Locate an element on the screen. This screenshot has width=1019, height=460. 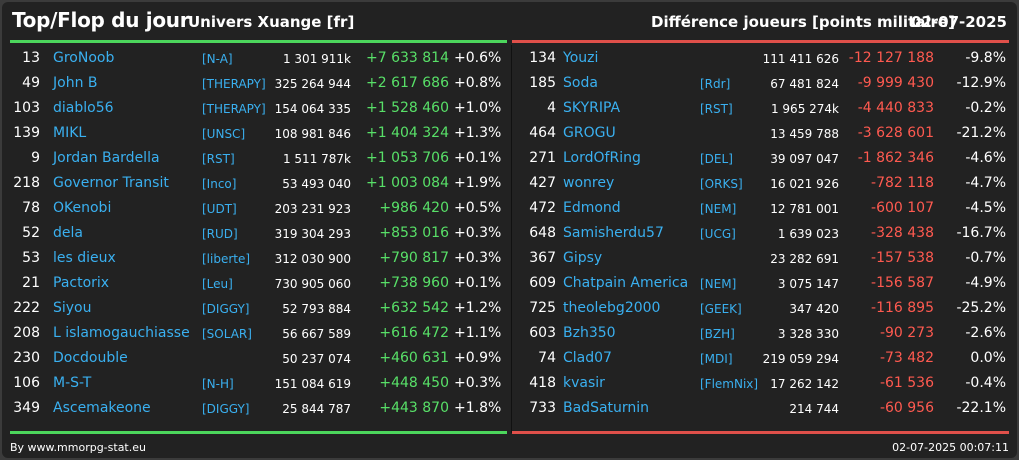
player-name-link: Samisherdu57 is located at coordinates (613, 233).